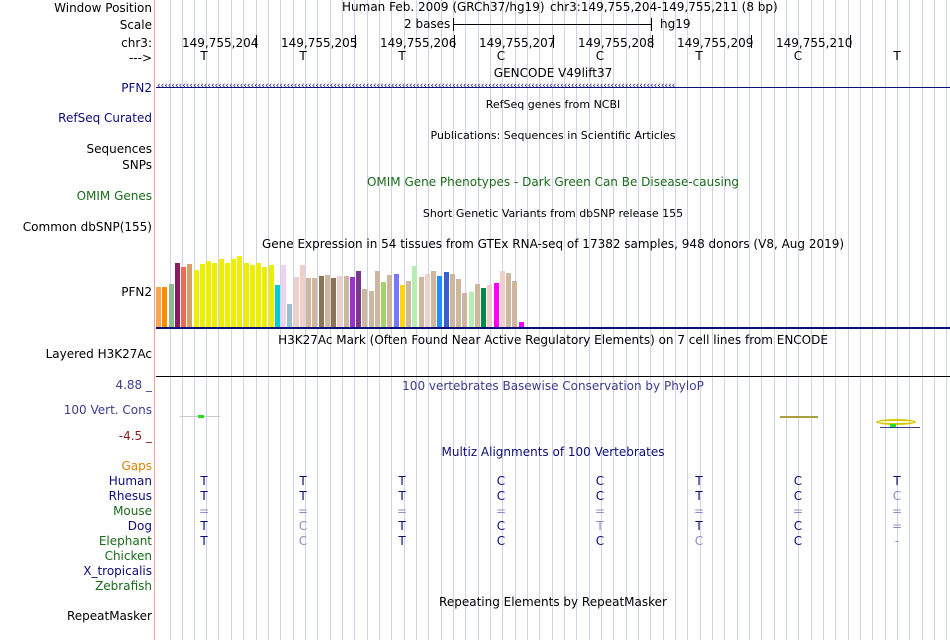  What do you see at coordinates (154, 320) in the screenshot?
I see `label-divider` at bounding box center [154, 320].